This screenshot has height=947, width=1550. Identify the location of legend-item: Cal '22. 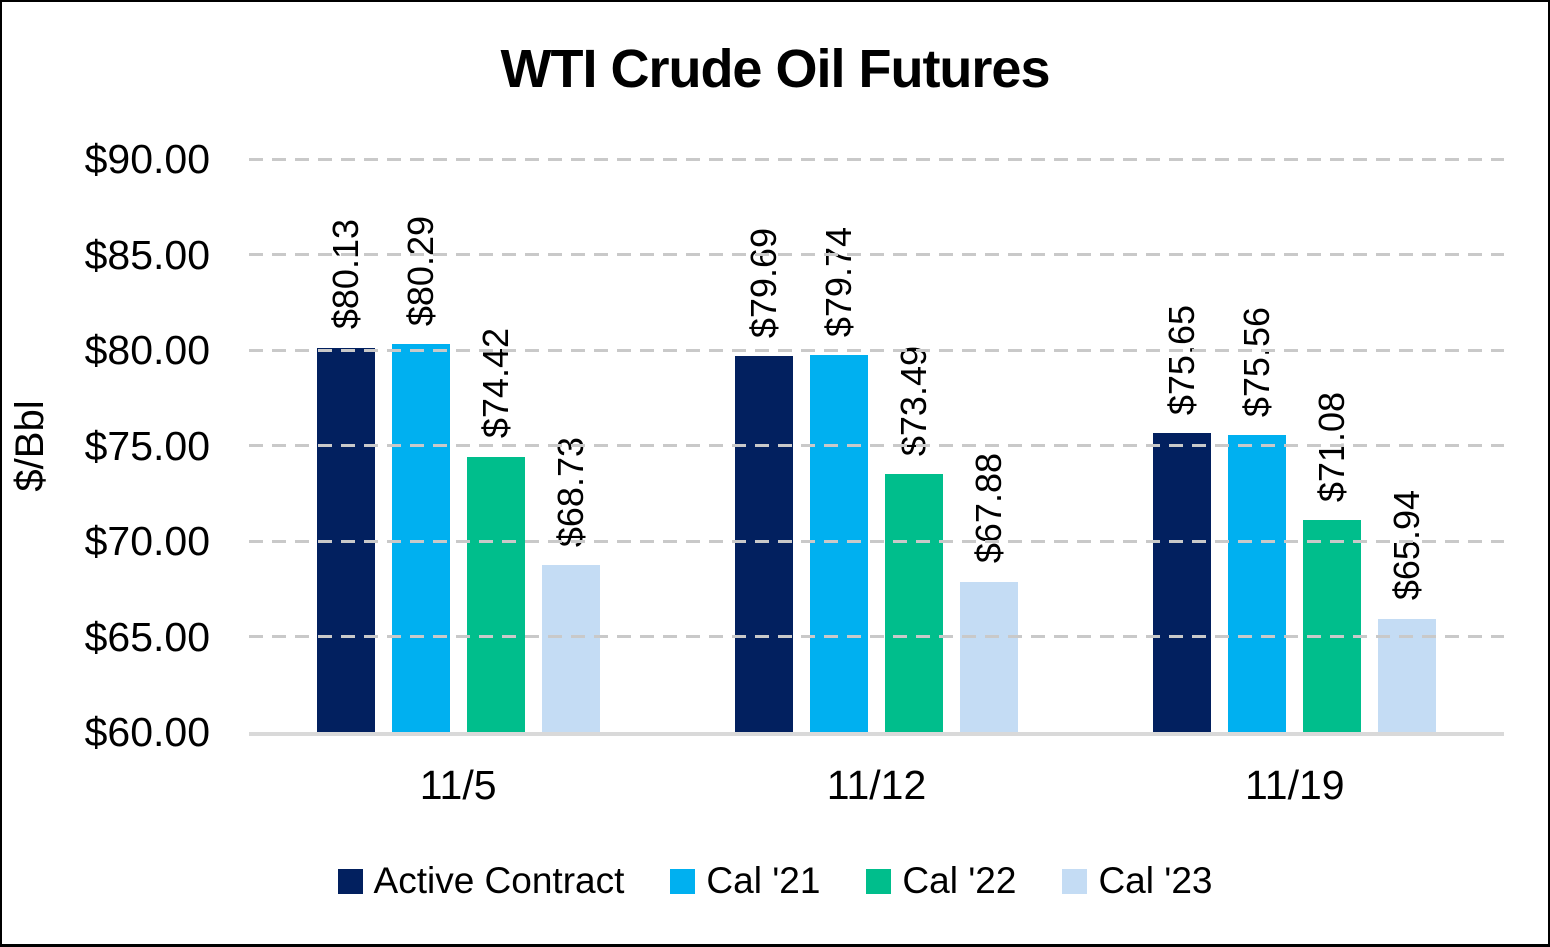
(941, 881).